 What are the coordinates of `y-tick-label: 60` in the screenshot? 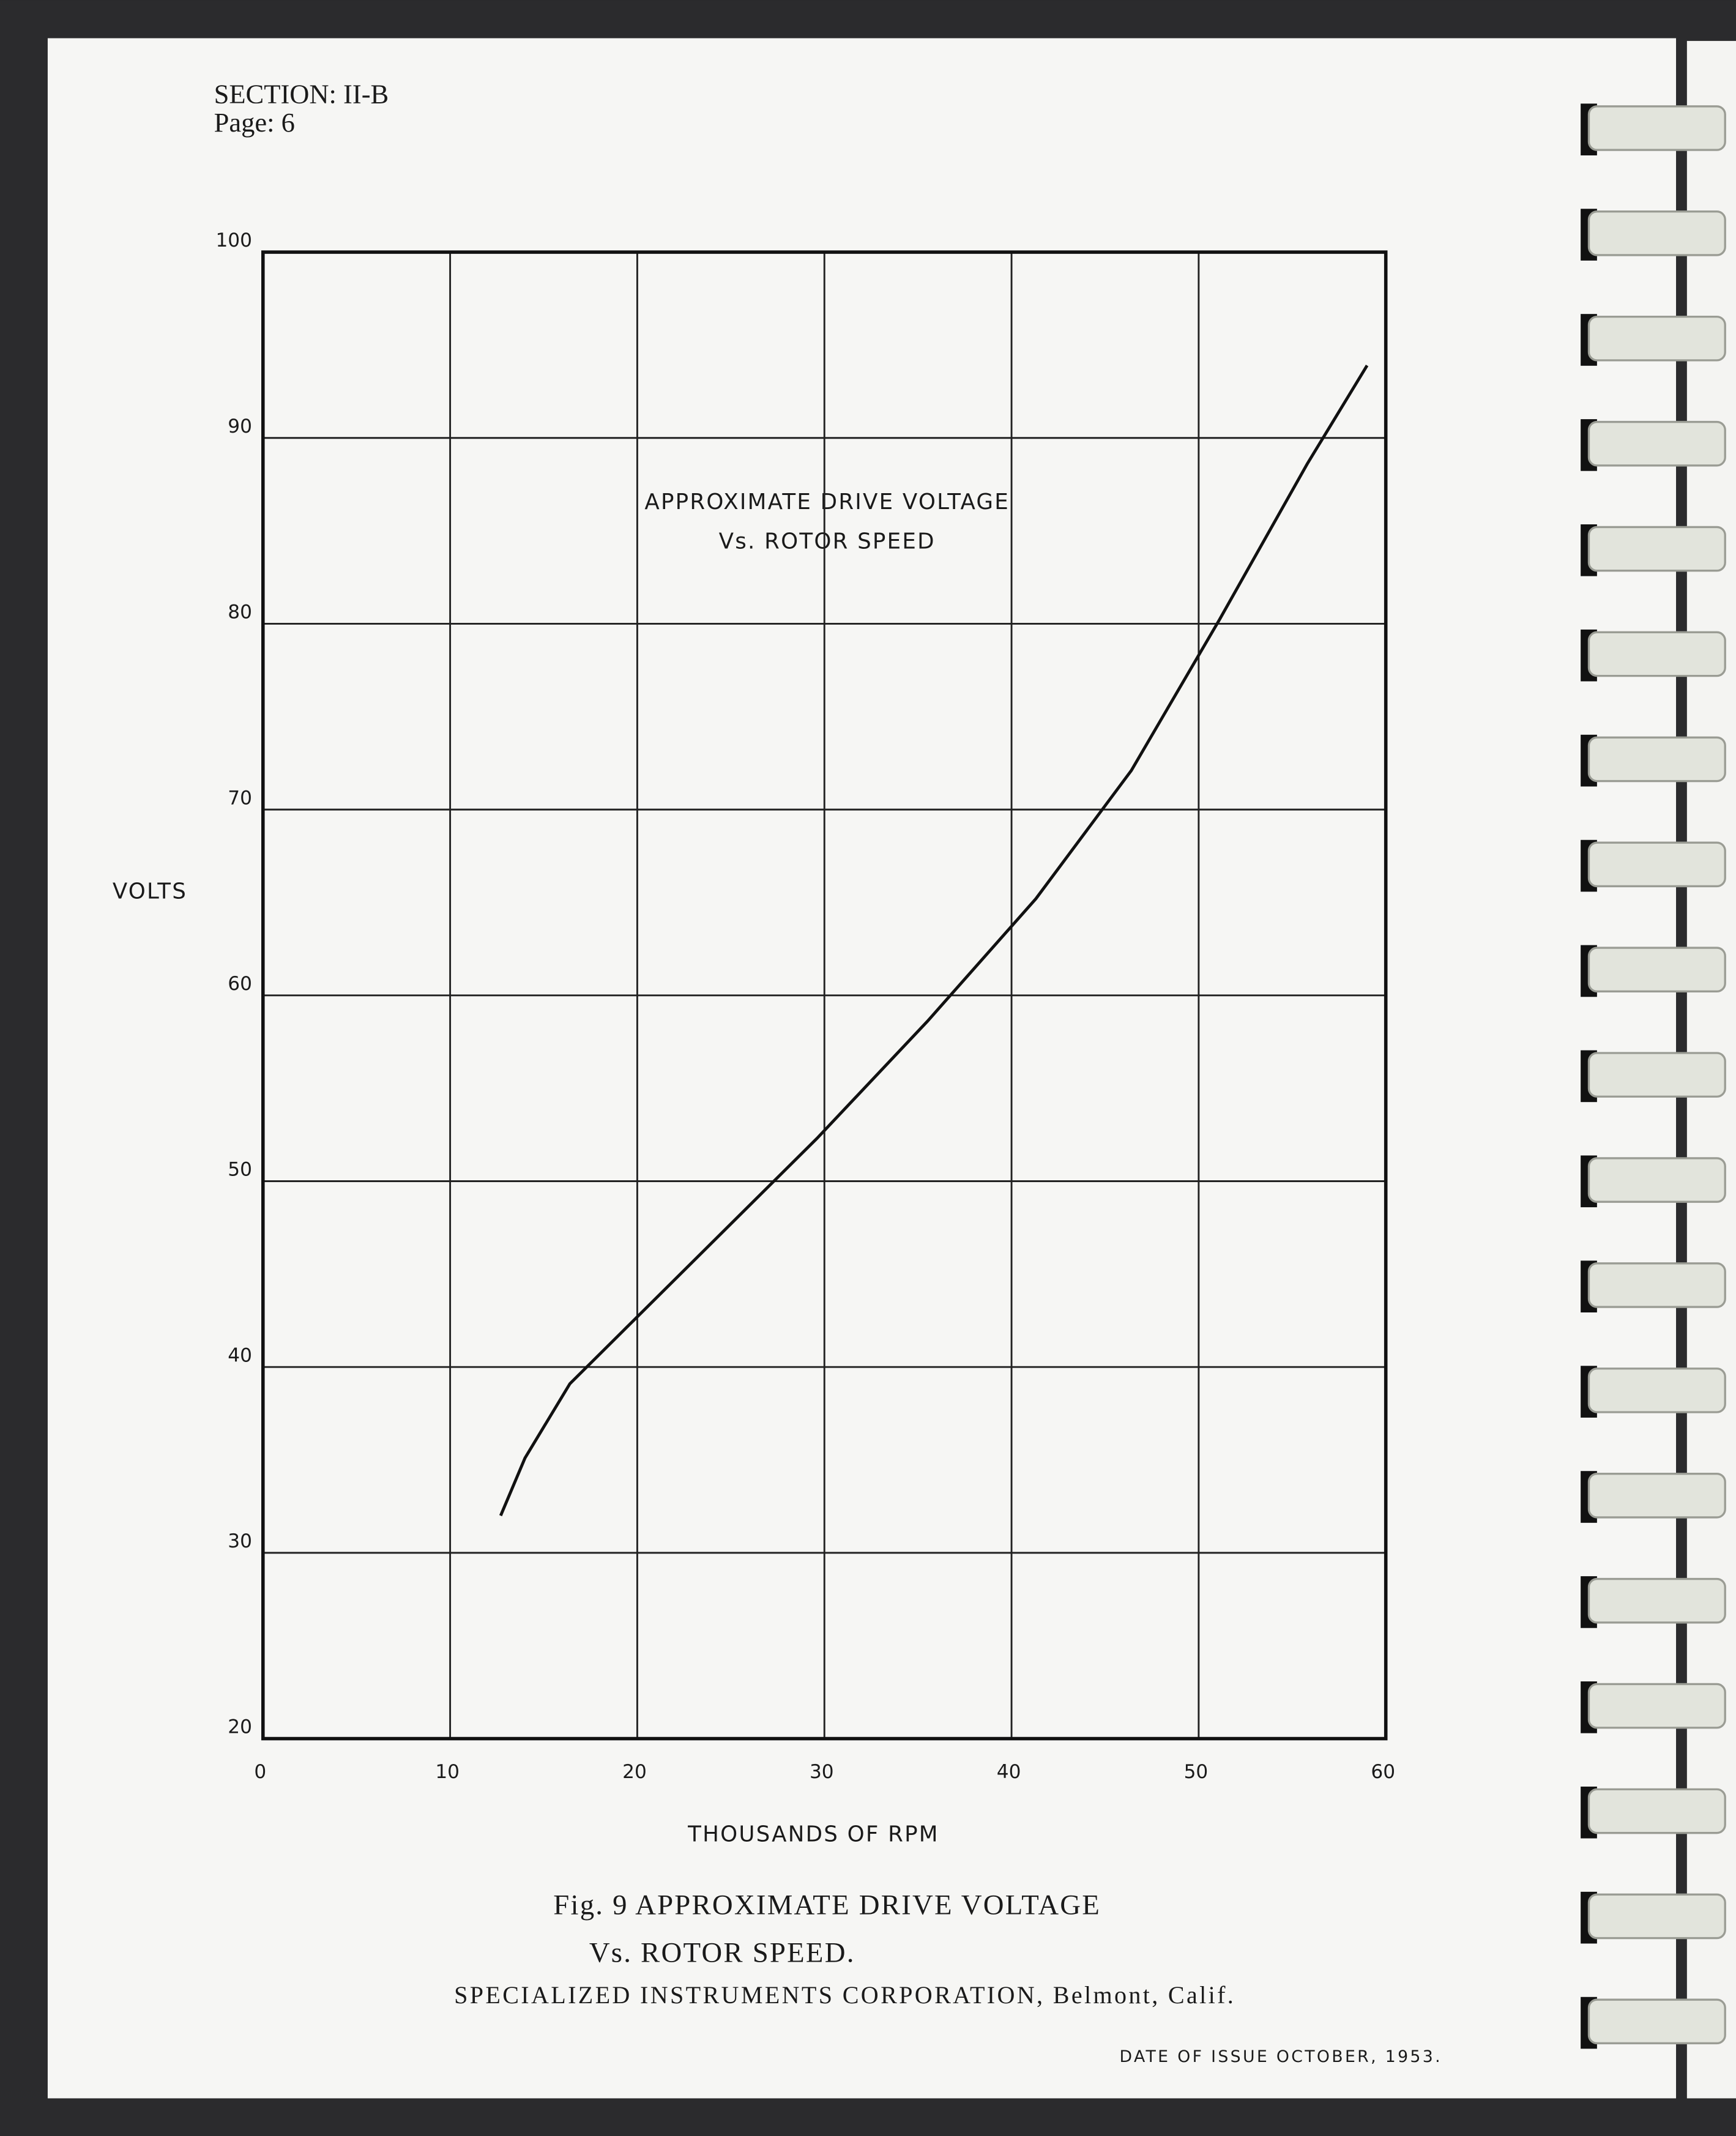 It's located at (240, 984).